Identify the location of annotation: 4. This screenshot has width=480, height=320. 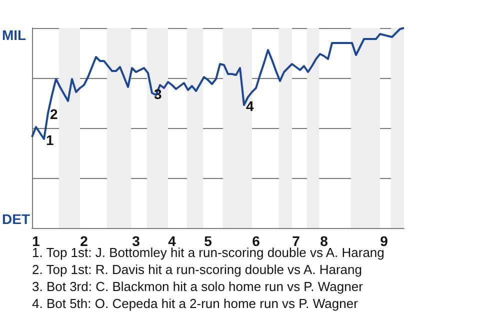
(250, 106).